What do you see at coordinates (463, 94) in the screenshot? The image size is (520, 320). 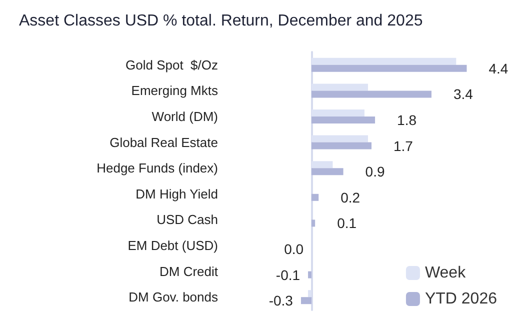 I see `data-label: 3.4` at bounding box center [463, 94].